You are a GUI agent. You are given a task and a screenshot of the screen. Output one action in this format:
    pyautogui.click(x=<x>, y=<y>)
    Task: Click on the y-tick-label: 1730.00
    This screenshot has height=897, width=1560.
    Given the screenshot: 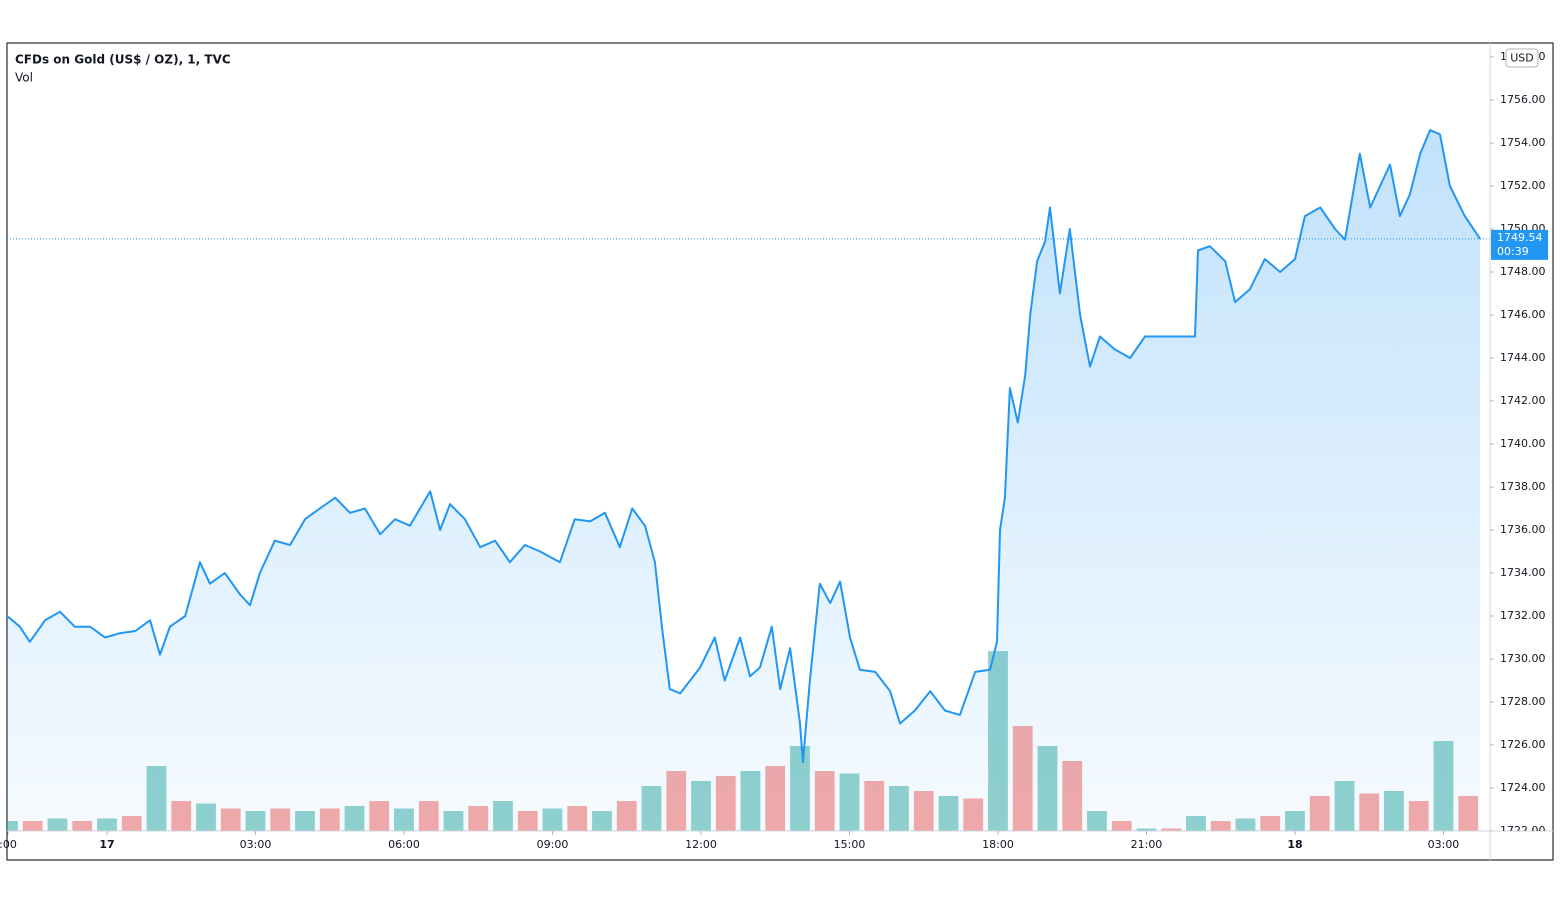 What is the action you would take?
    pyautogui.click(x=1523, y=658)
    